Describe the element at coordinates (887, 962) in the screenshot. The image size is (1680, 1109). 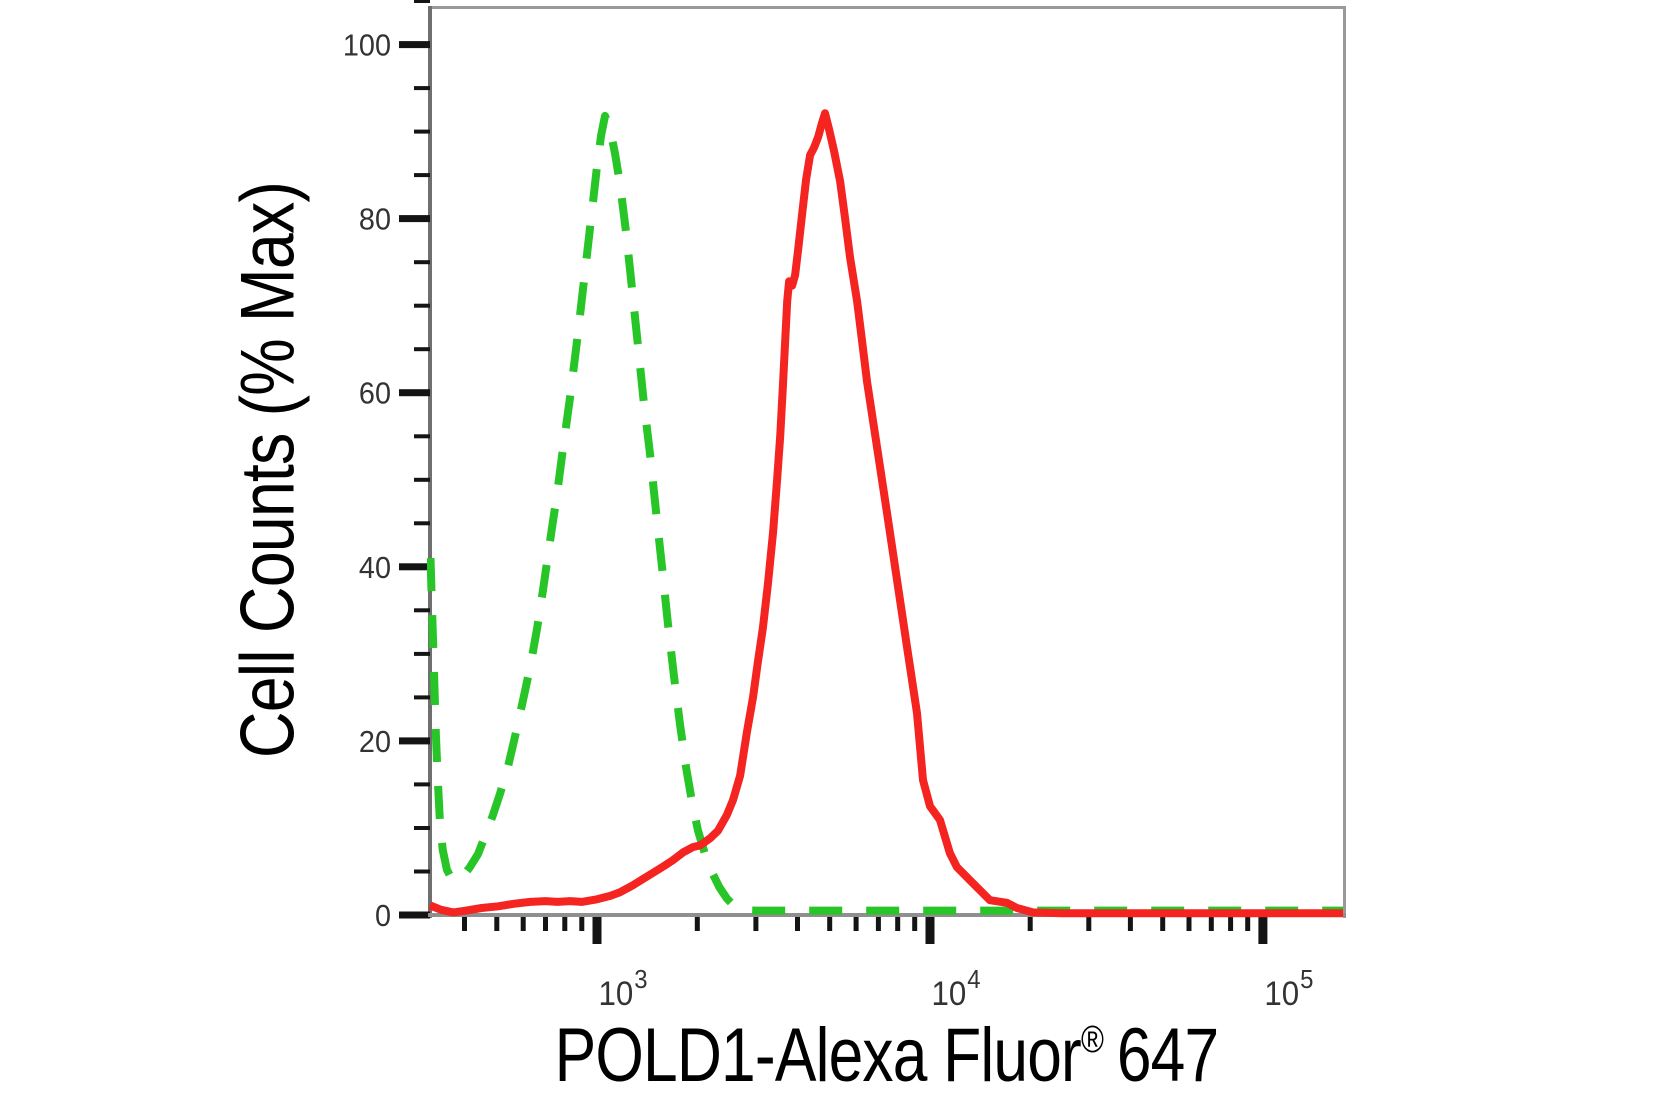
I see `x-axis: 10³ 10⁴ 10⁵` at that location.